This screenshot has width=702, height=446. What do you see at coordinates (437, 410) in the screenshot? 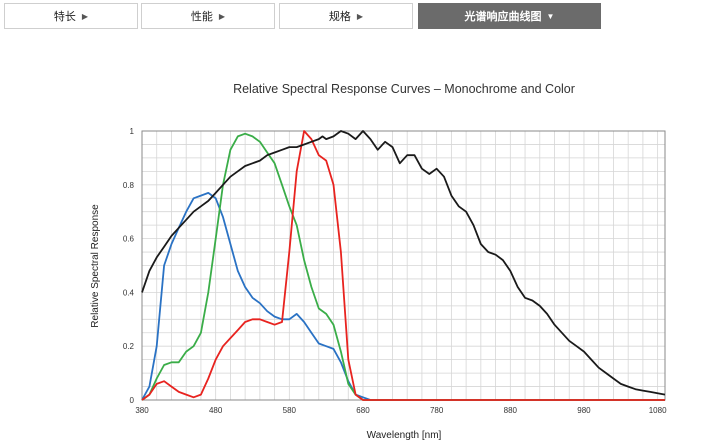
I see `x-tick-label: 780` at bounding box center [437, 410].